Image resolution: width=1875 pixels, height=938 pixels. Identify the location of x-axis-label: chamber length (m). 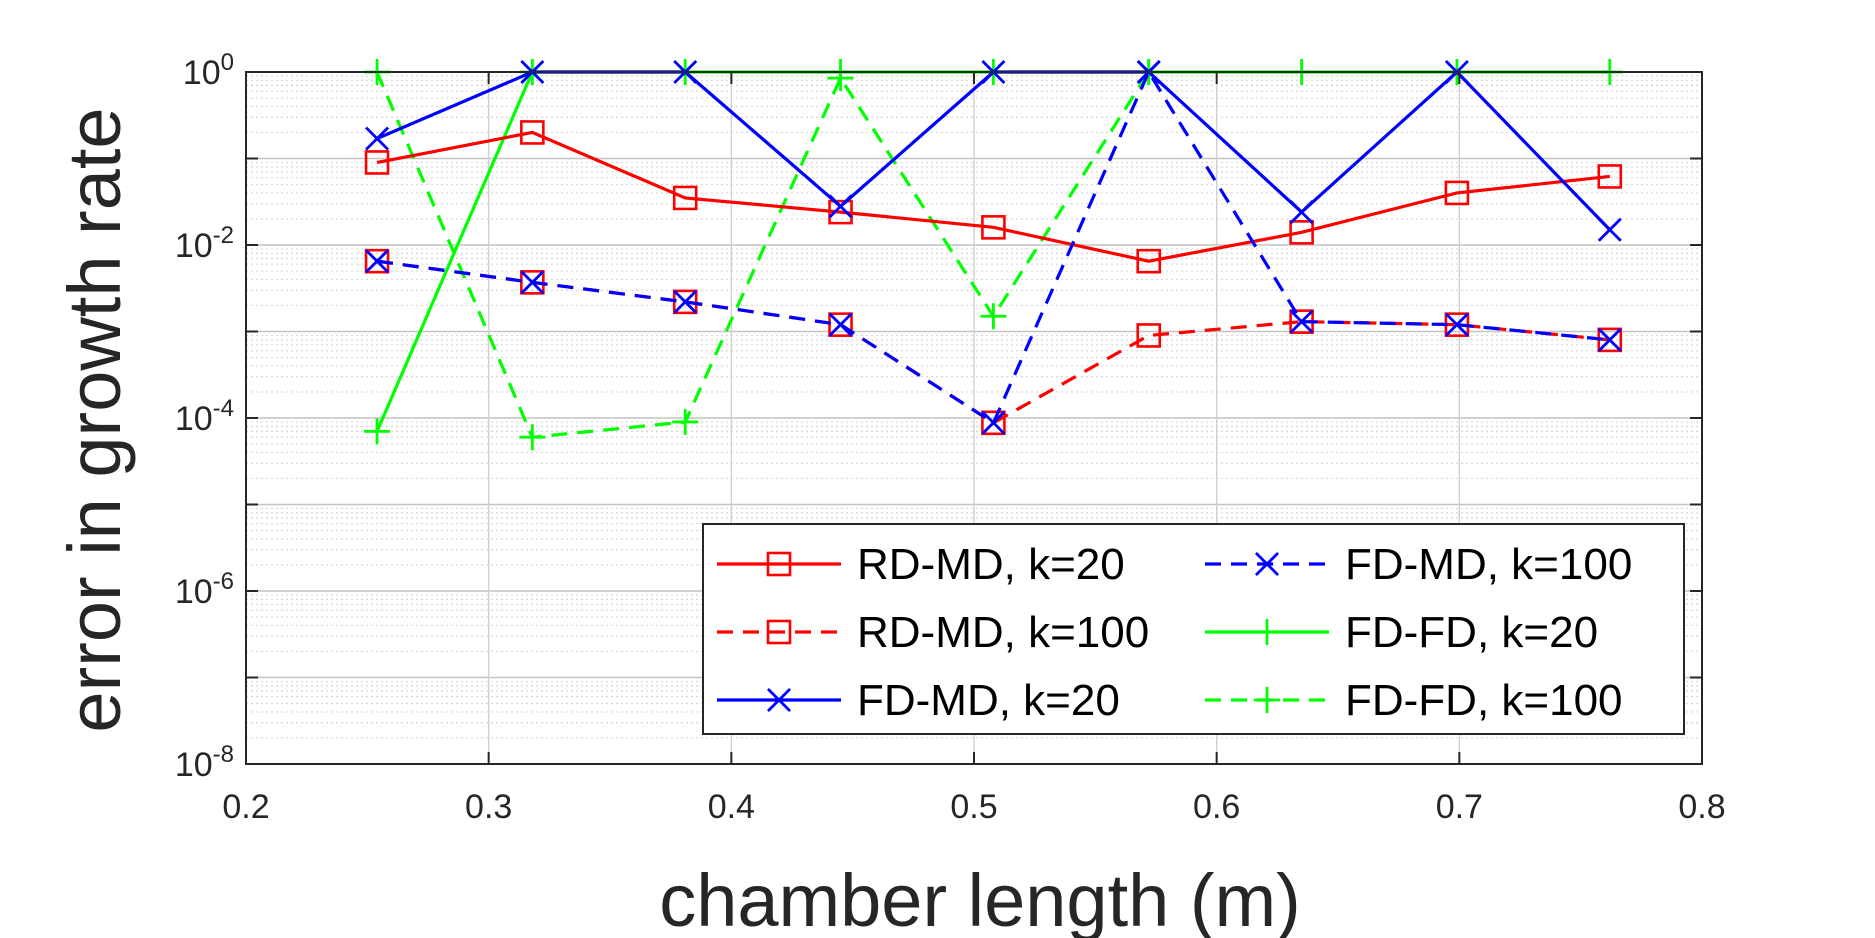
(980, 898).